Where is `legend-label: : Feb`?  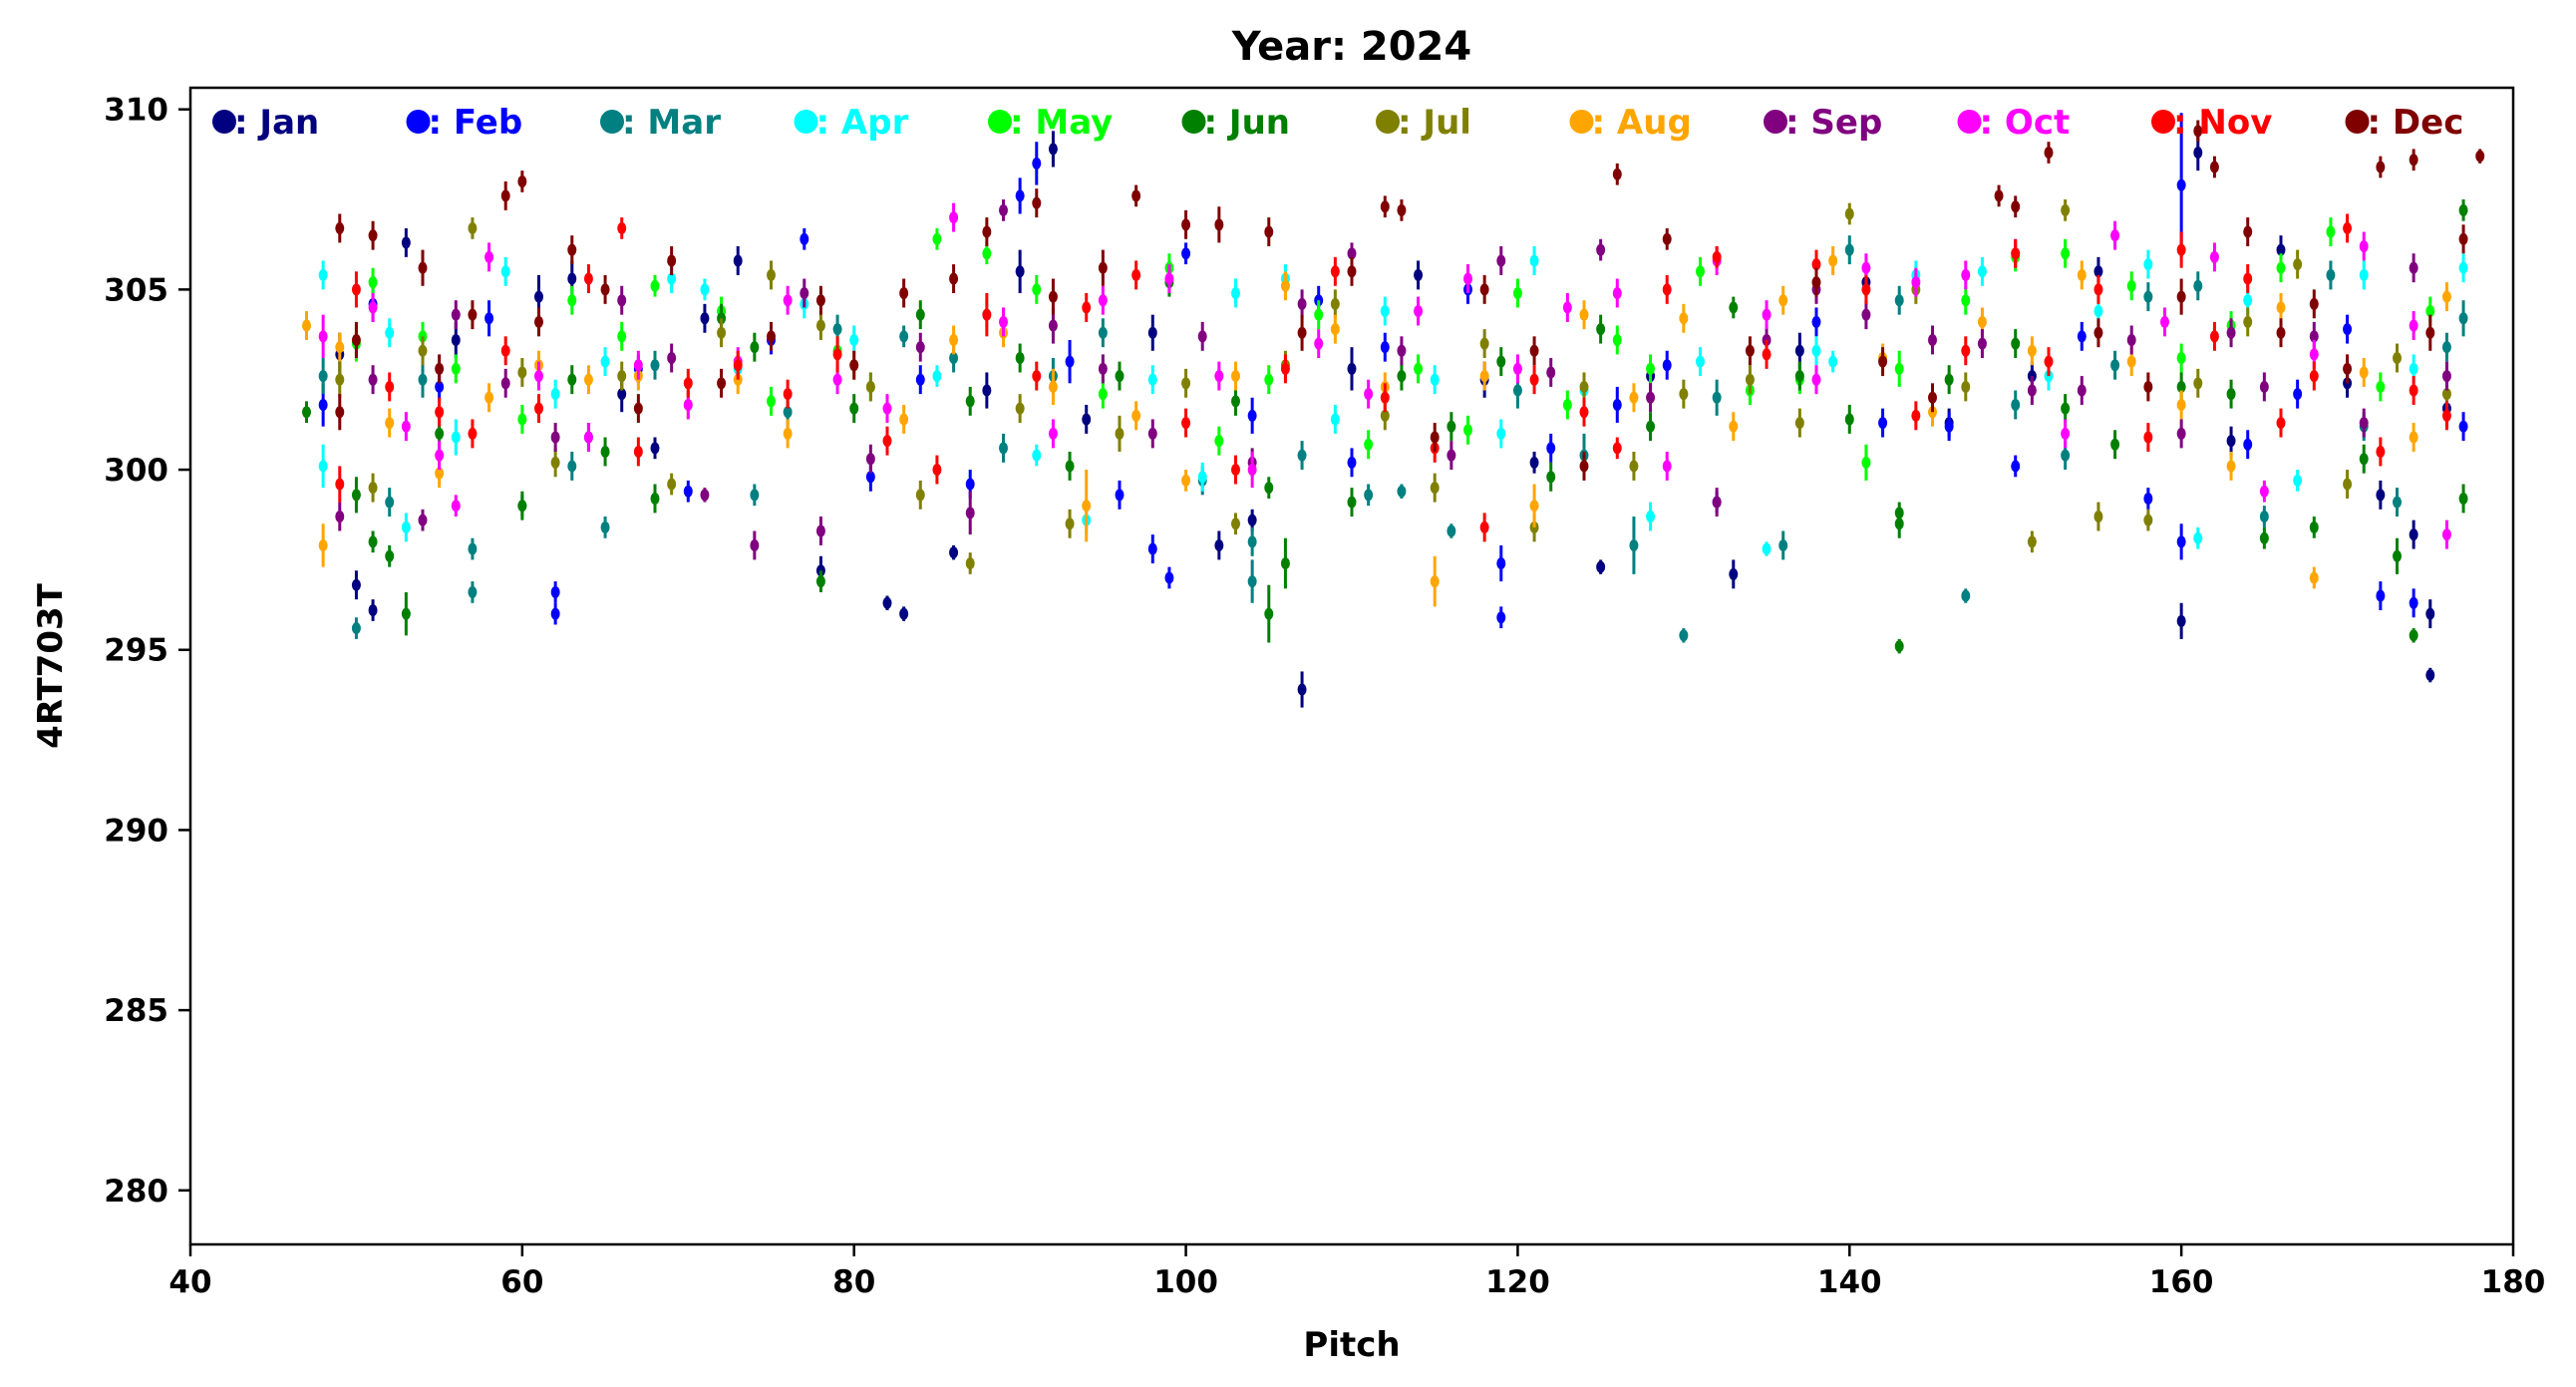
legend-label: : Feb is located at coordinates (476, 123).